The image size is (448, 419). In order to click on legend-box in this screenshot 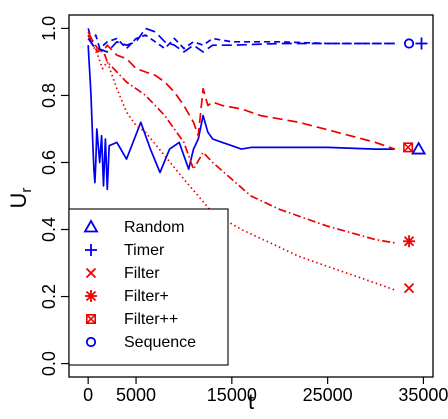, I will do `click(148, 287)`.